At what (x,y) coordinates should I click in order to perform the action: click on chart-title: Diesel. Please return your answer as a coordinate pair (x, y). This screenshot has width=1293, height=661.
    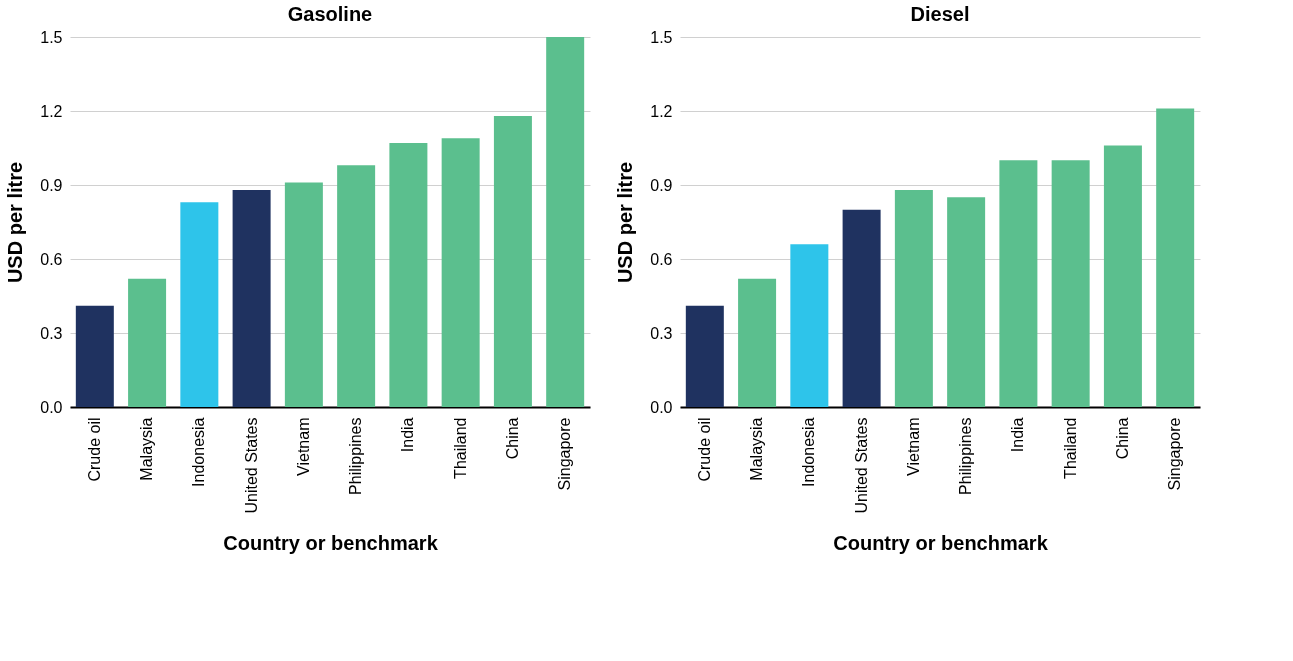
    Looking at the image, I should click on (940, 14).